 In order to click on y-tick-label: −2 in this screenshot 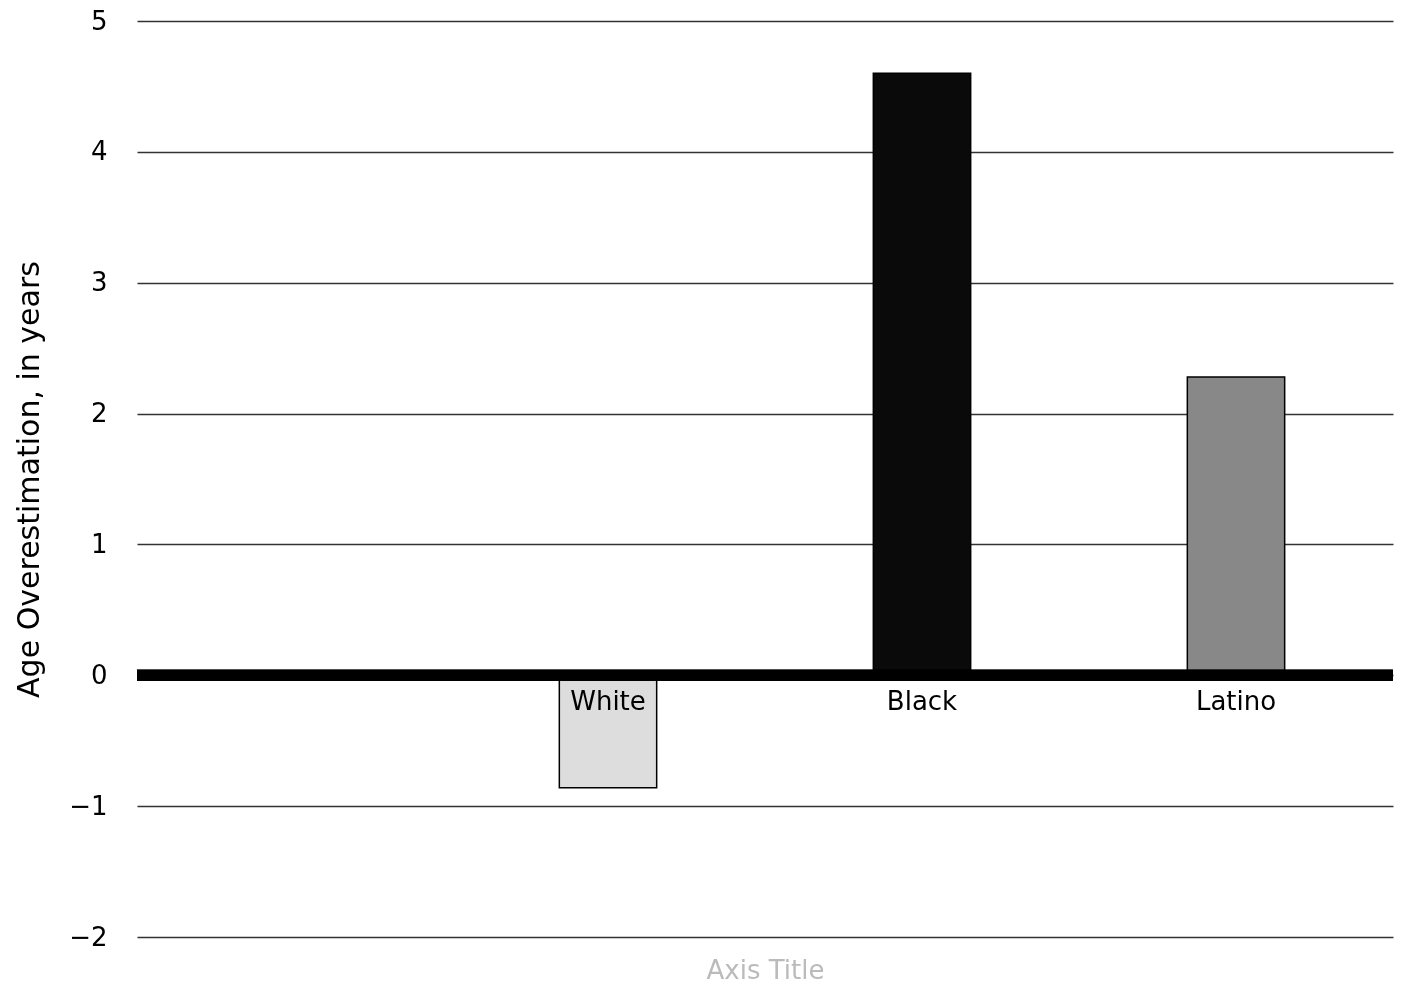, I will do `click(88, 936)`.